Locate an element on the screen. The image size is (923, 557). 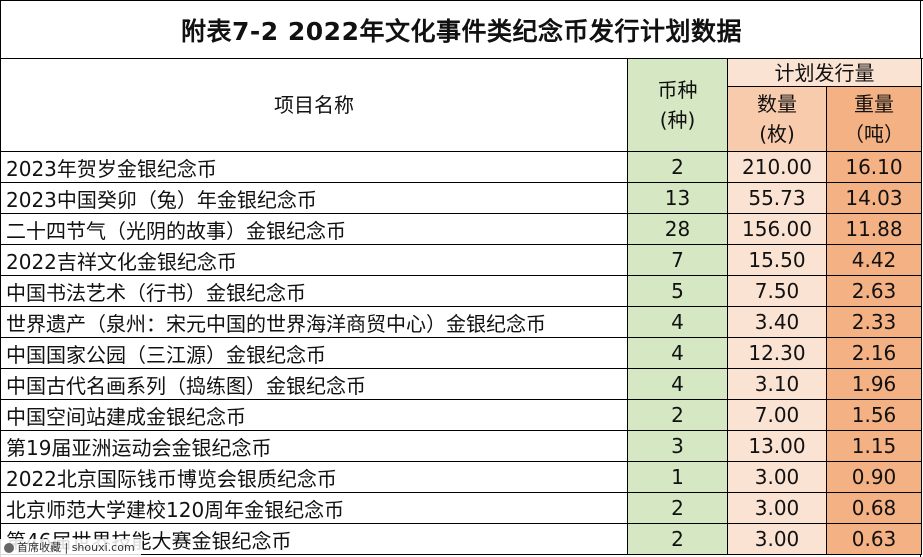
row-kinds: 28 is located at coordinates (677, 229).